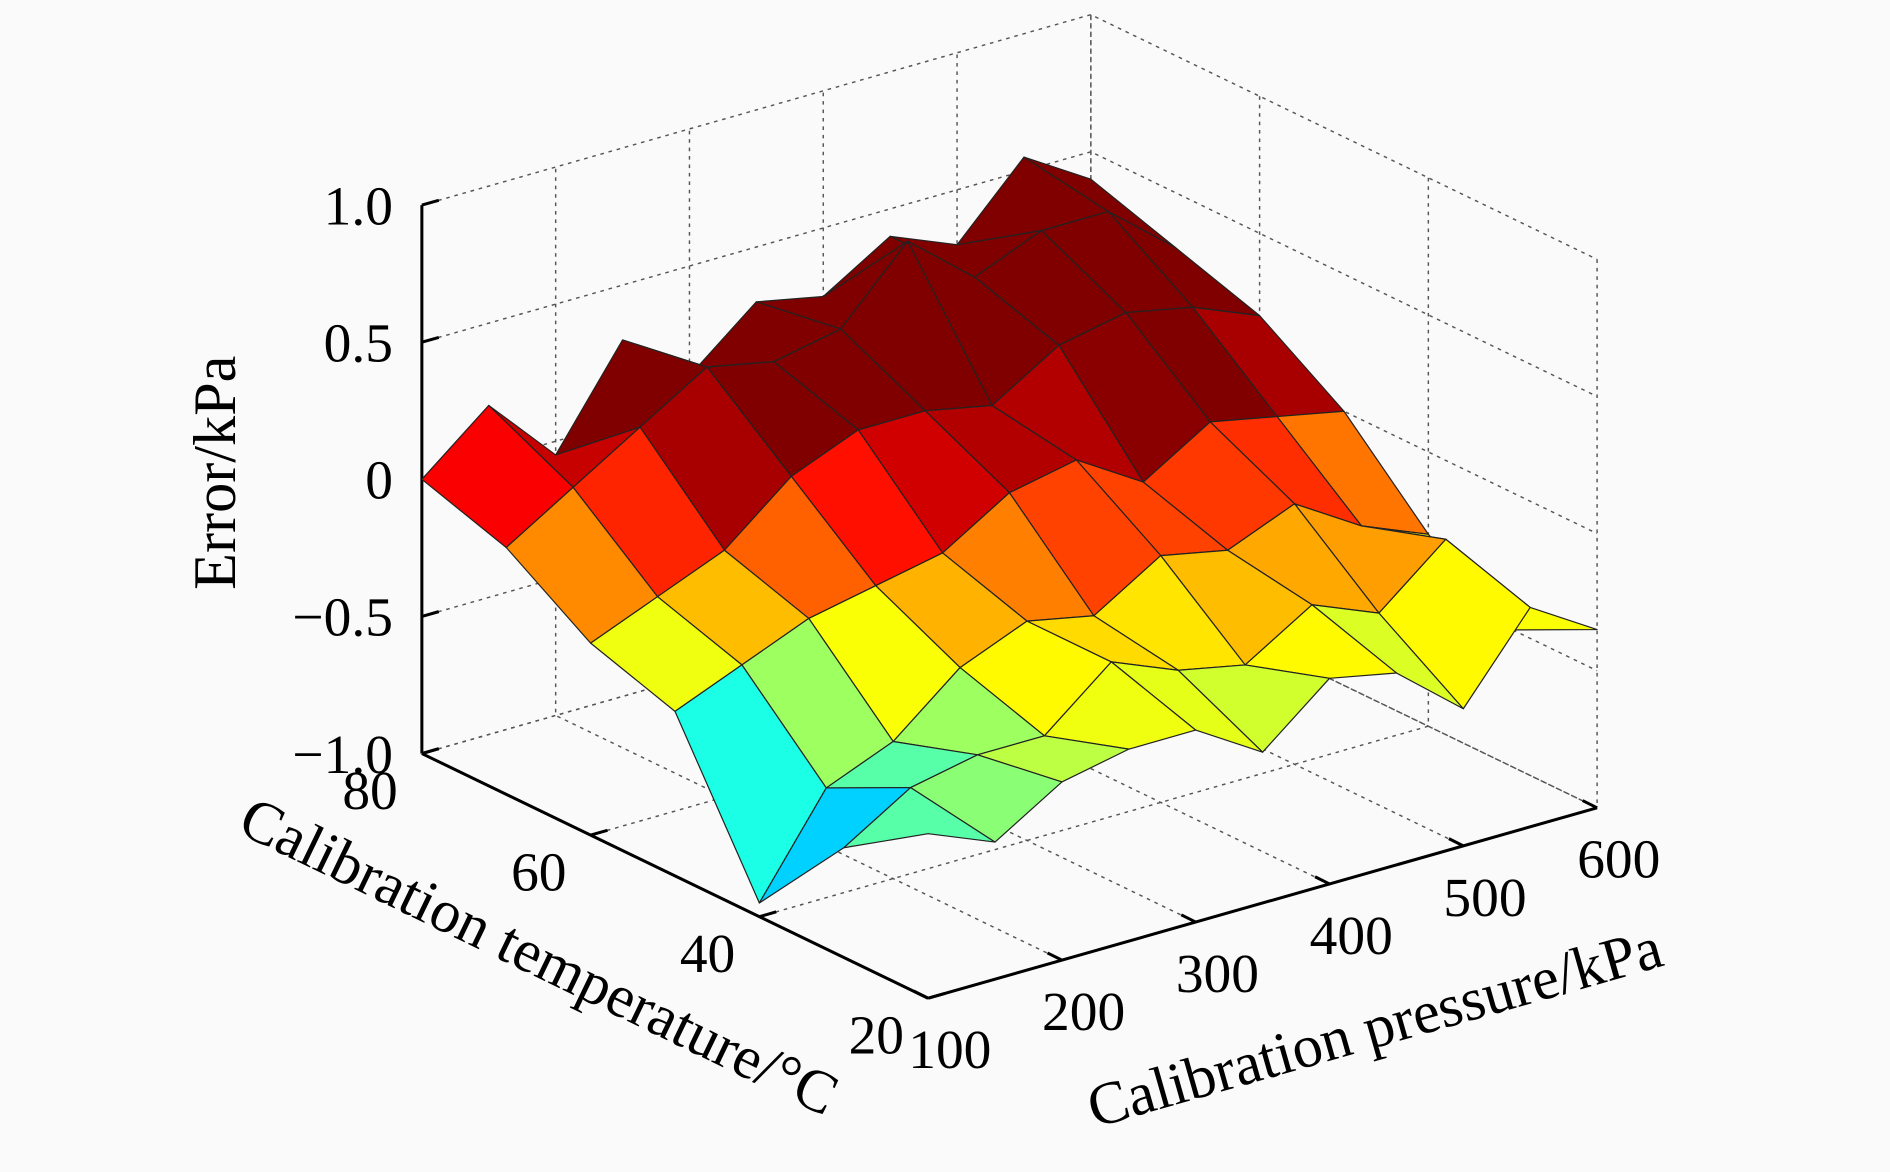 The image size is (1890, 1172). What do you see at coordinates (707, 953) in the screenshot?
I see `y-tick-label: 40` at bounding box center [707, 953].